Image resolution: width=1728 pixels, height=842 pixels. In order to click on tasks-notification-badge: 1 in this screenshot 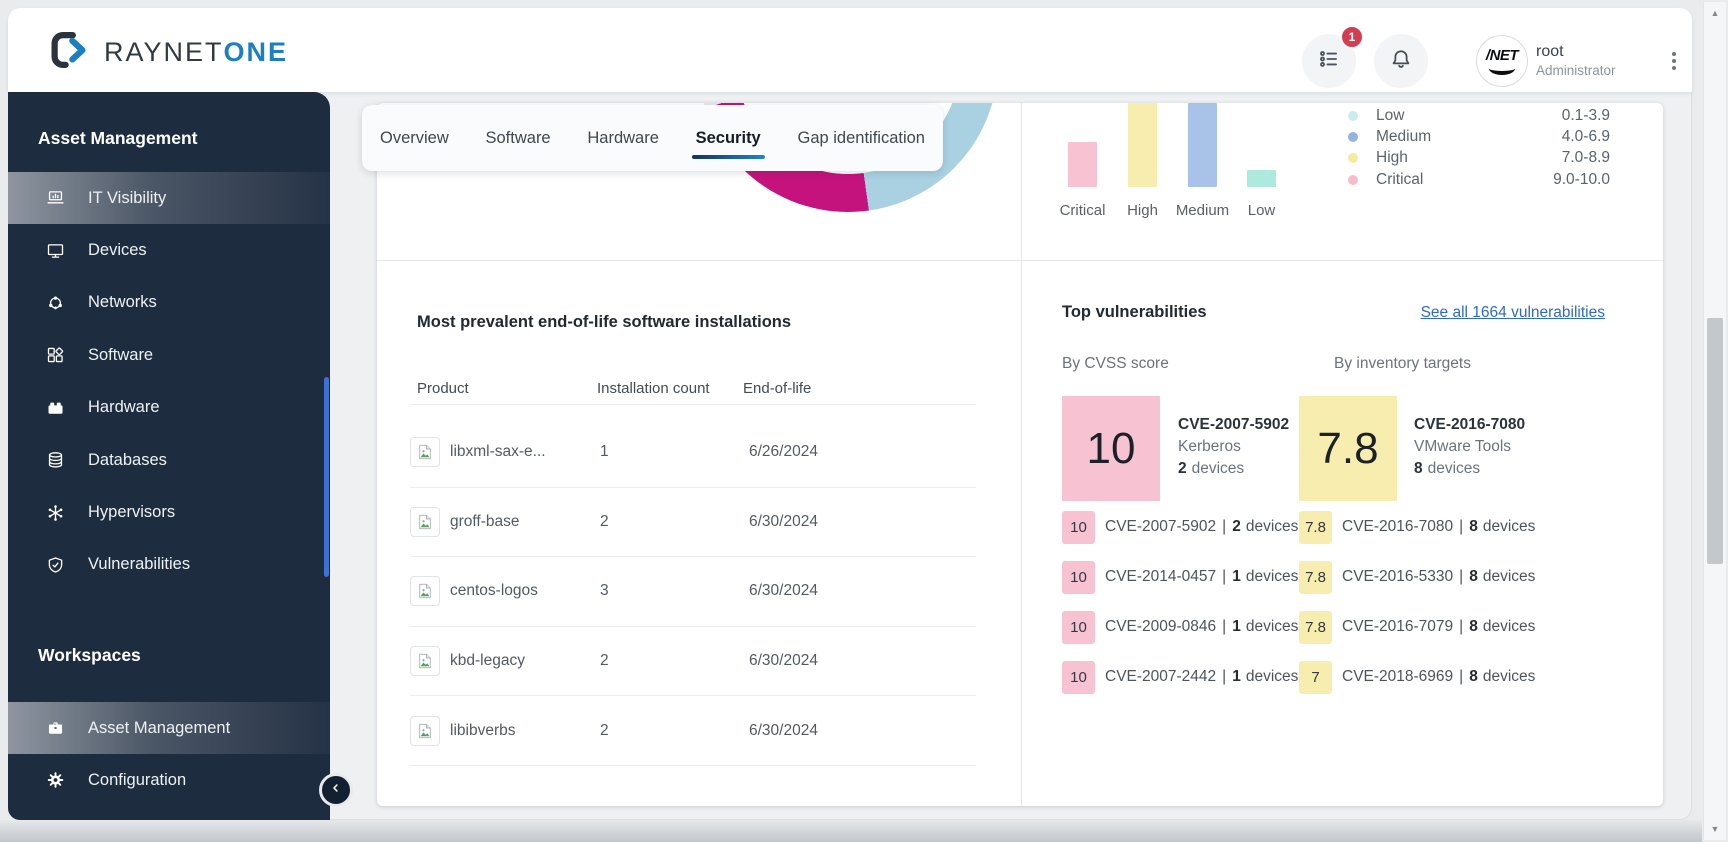, I will do `click(1352, 37)`.